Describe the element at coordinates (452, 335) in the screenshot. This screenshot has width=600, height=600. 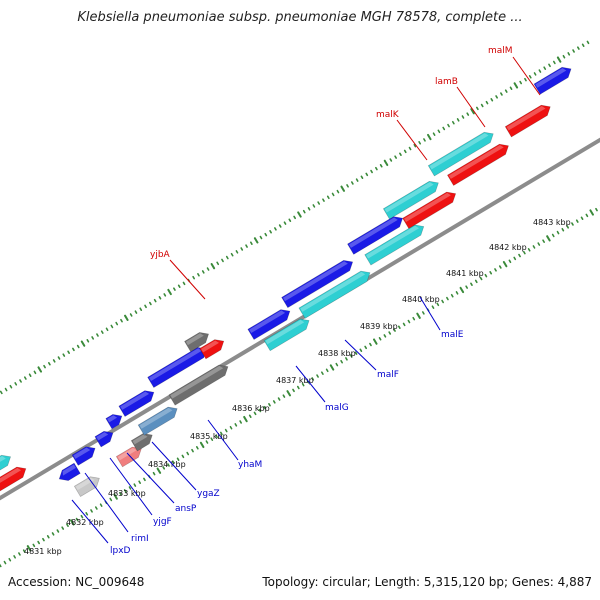
I see `gene-label-malE: malE` at that location.